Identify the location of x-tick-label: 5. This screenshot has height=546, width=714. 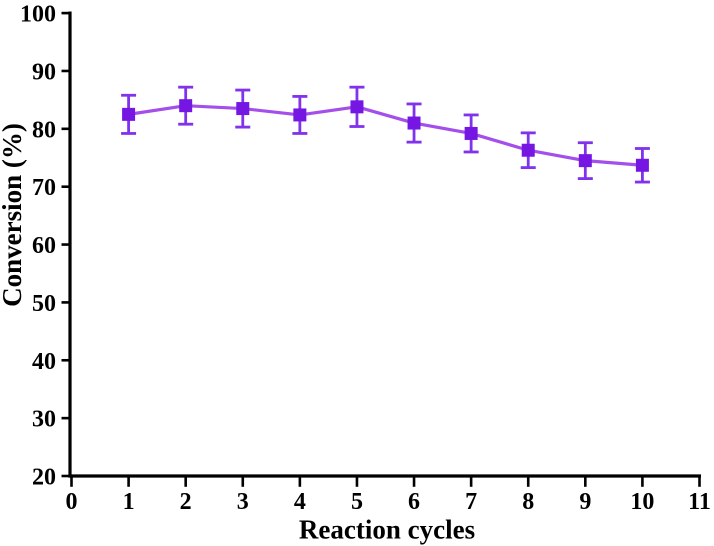
(357, 502).